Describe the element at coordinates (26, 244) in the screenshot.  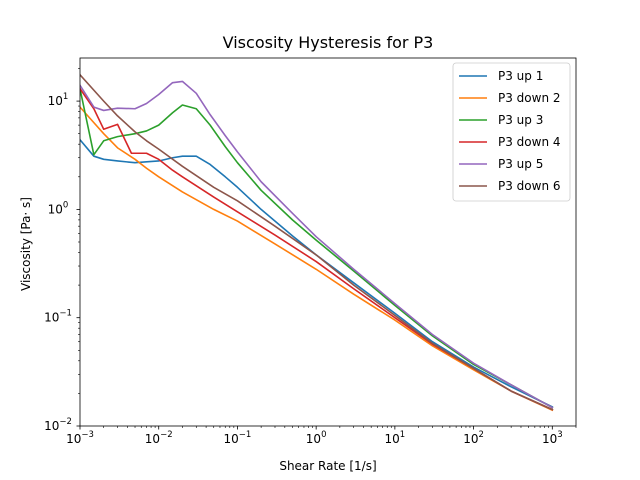
I see `y-axis-label: Viscosity [Pa· s]` at that location.